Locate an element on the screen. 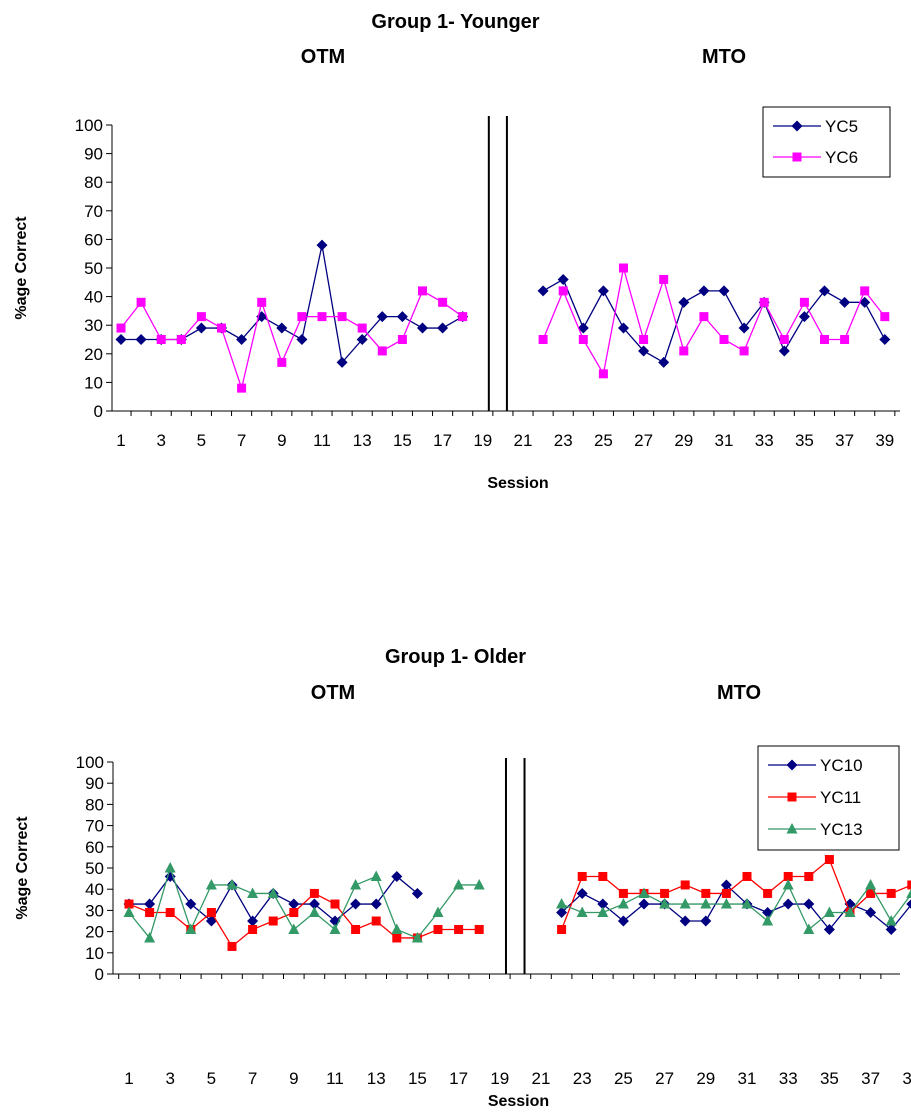 This screenshot has width=911, height=1113. x-tick-label: 37 is located at coordinates (870, 1078).